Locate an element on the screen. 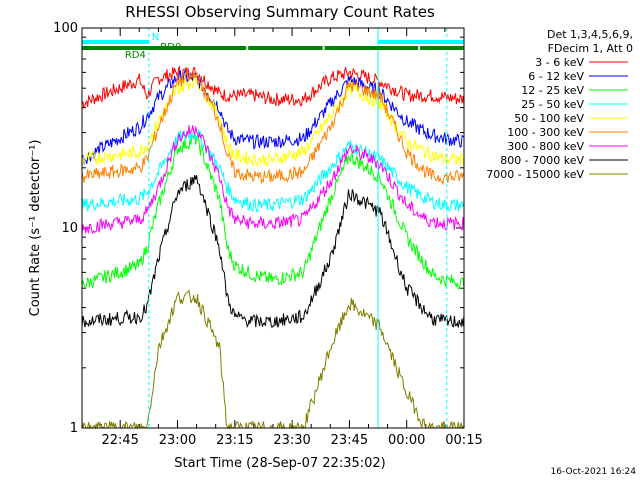  legend-label: 3 - 6 keV is located at coordinates (559, 62).